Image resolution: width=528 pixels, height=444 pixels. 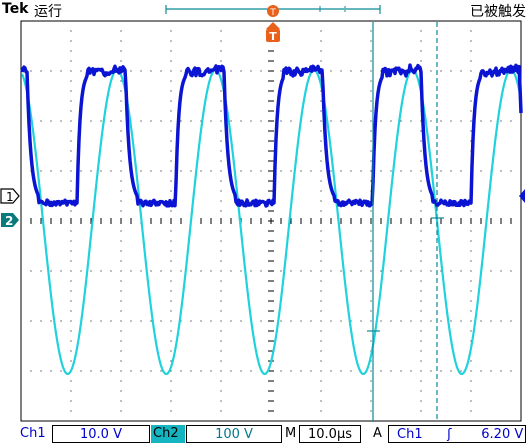 I want to click on ch1-marker-label: 1, so click(x=10, y=197).